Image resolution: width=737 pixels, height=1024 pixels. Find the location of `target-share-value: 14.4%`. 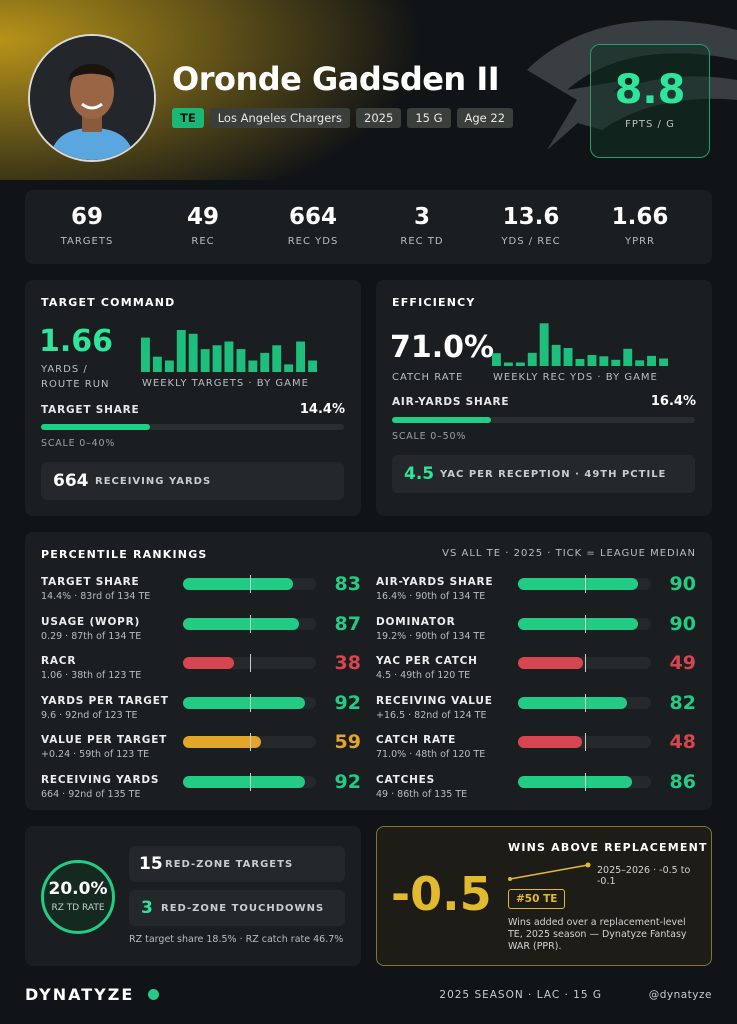

target-share-value: 14.4% is located at coordinates (322, 409).